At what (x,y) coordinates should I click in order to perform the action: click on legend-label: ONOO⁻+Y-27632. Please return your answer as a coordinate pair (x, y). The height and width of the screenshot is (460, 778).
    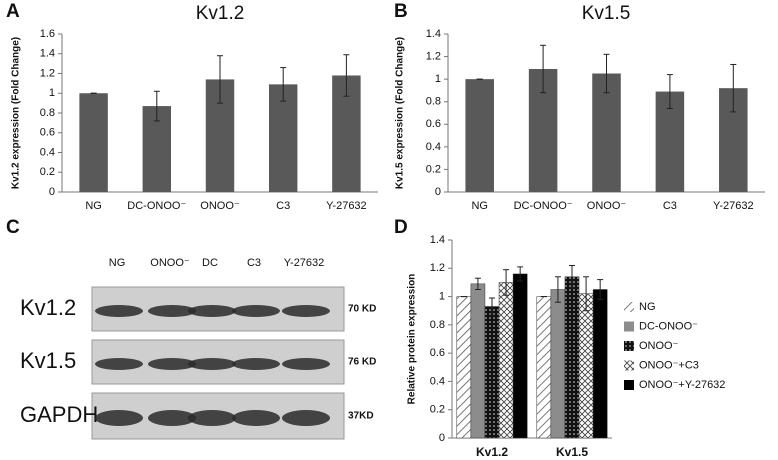
    Looking at the image, I should click on (682, 385).